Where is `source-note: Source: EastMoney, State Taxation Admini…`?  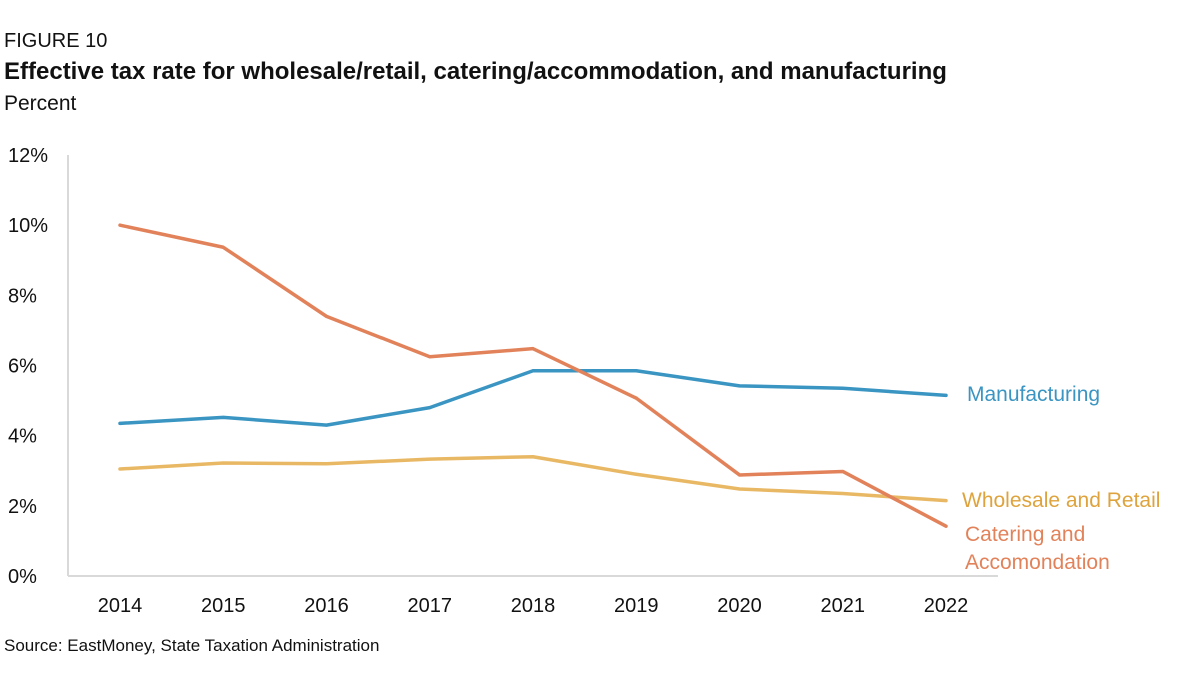 source-note: Source: EastMoney, State Taxation Admini… is located at coordinates (192, 645).